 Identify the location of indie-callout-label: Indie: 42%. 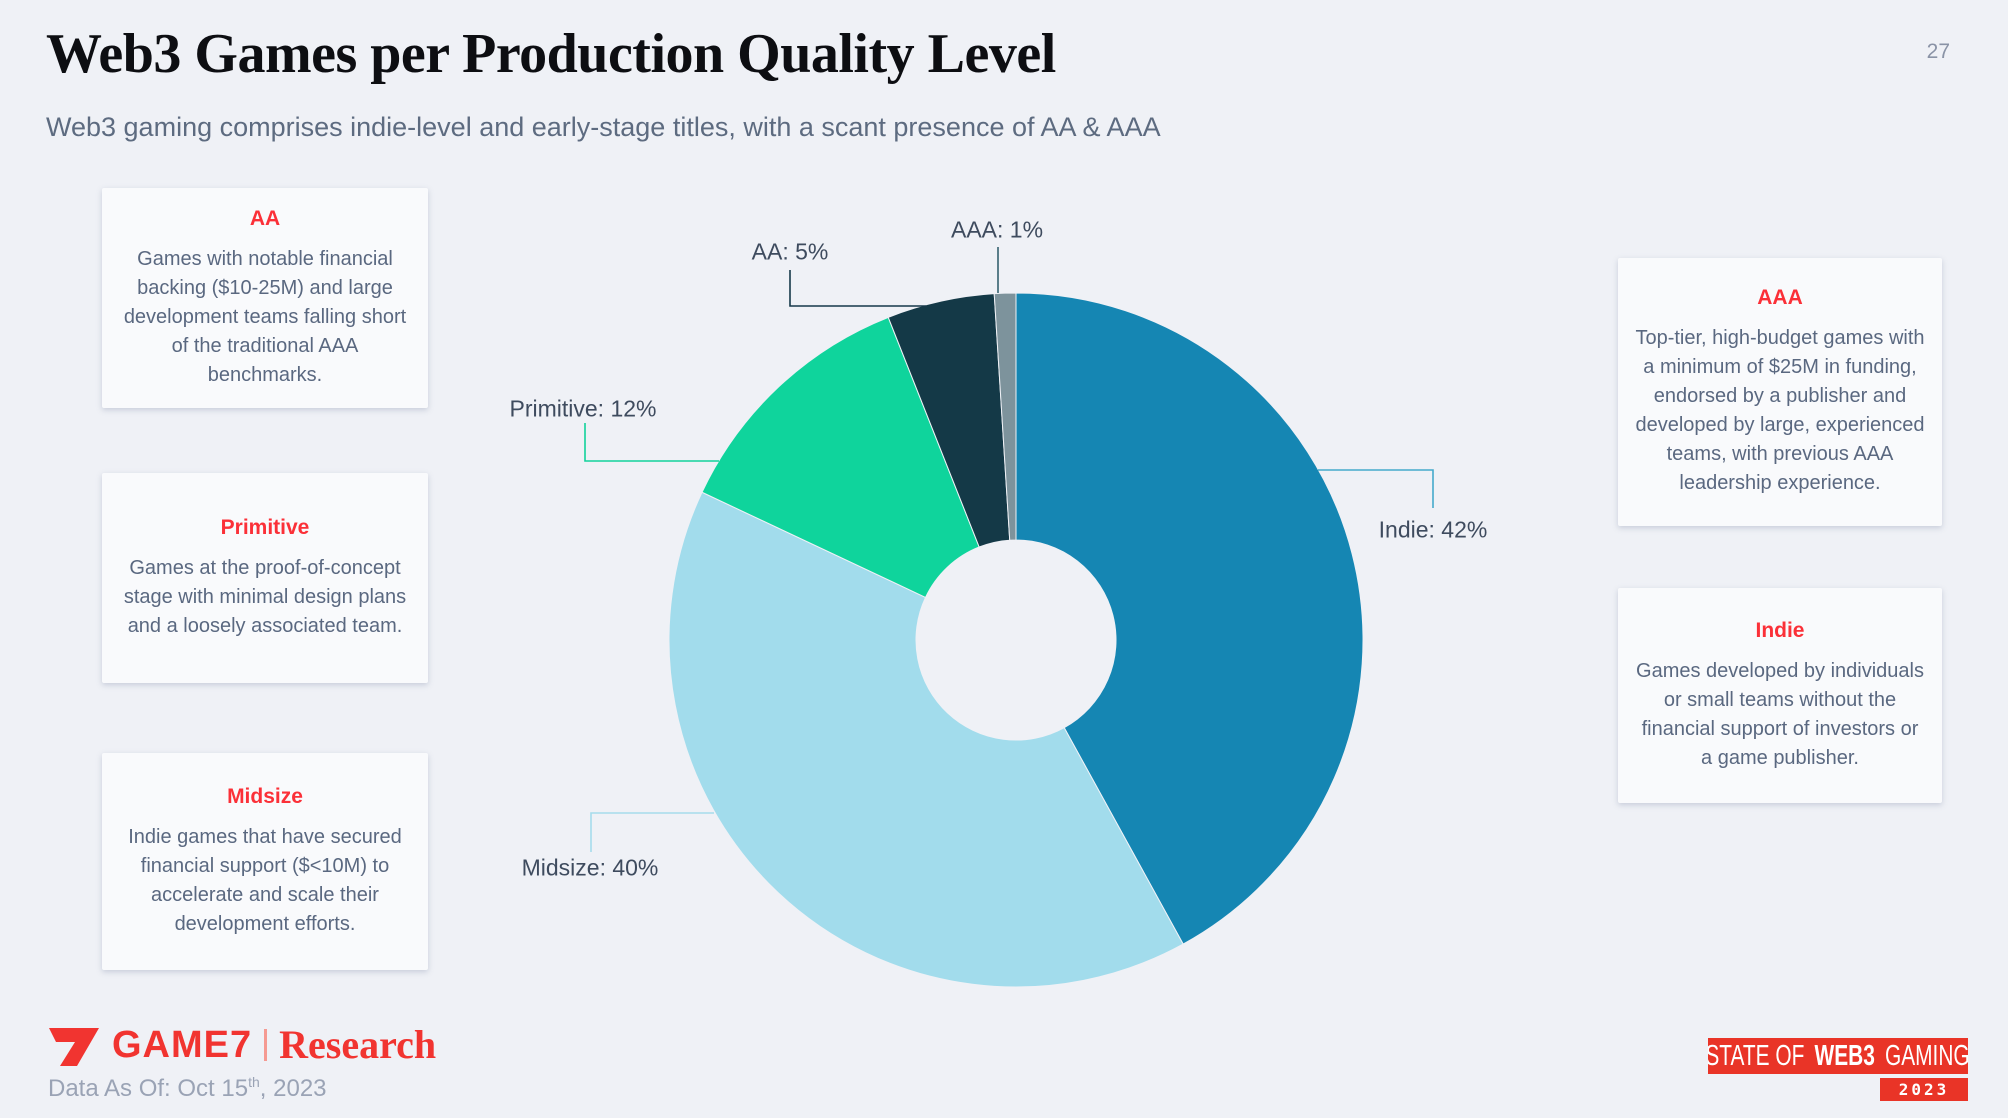
(1433, 529).